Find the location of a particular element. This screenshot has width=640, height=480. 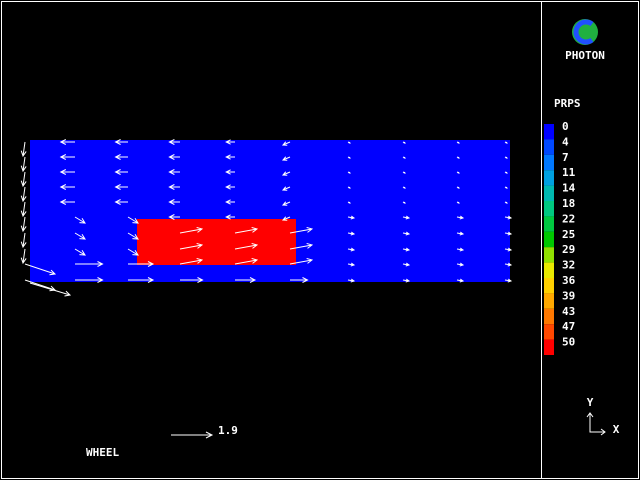

legend-label: 36 is located at coordinates (569, 280).